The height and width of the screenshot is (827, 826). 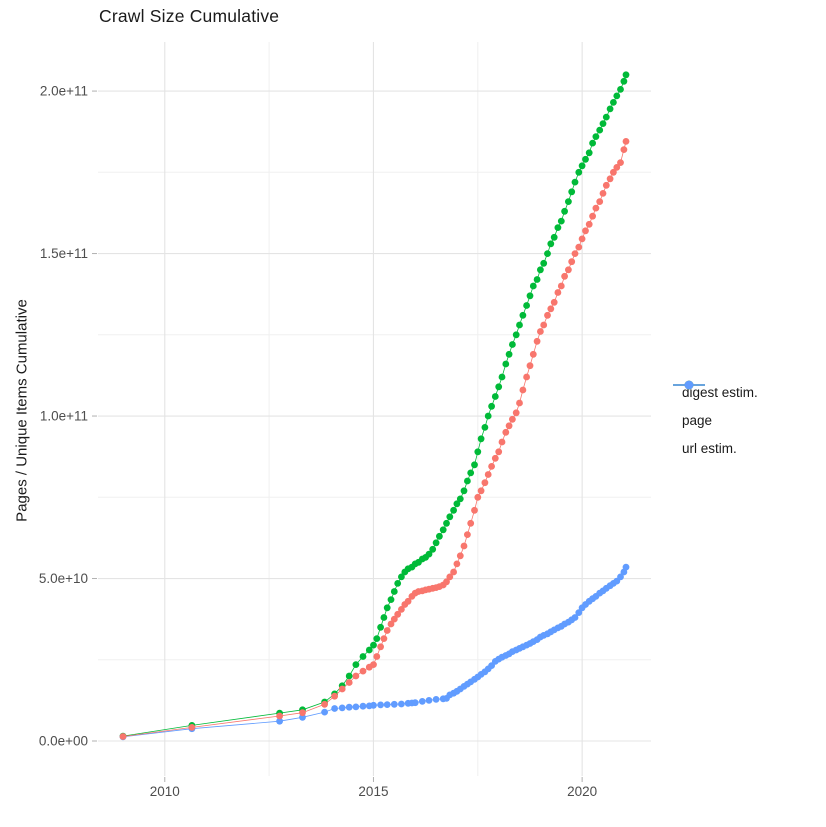 I want to click on x-tick-label: 2015, so click(x=373, y=791).